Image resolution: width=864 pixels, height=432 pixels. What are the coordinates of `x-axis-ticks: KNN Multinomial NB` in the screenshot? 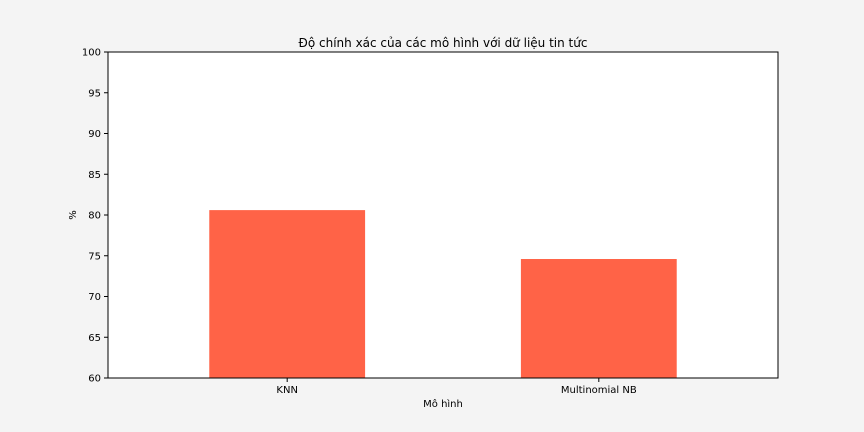 It's located at (456, 387).